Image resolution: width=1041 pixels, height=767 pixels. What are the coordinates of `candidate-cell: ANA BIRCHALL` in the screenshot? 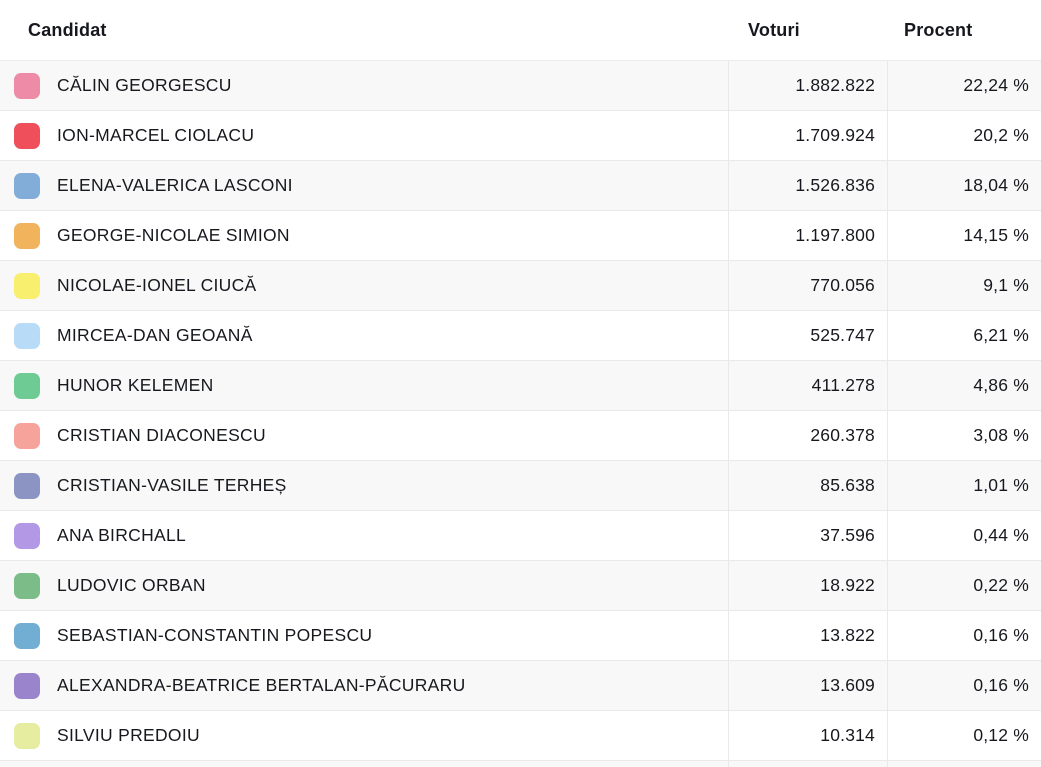 It's located at (364, 535).